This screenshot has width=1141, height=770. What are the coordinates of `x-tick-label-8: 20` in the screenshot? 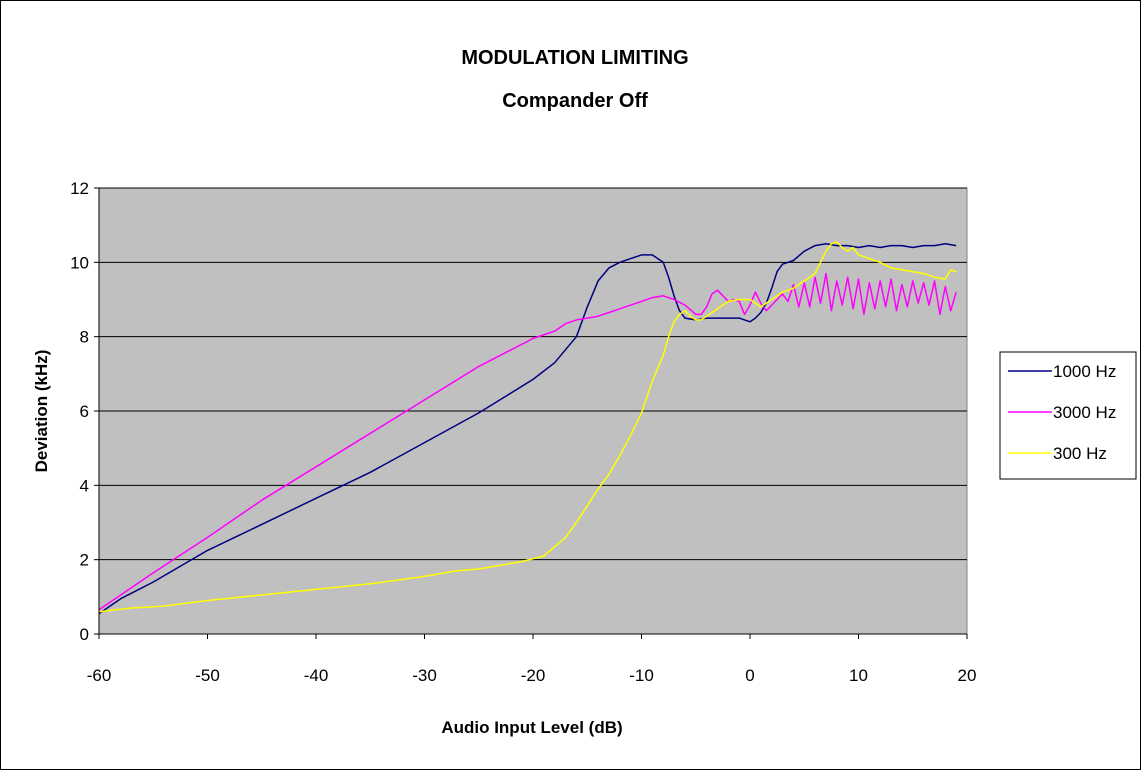 It's located at (967, 675).